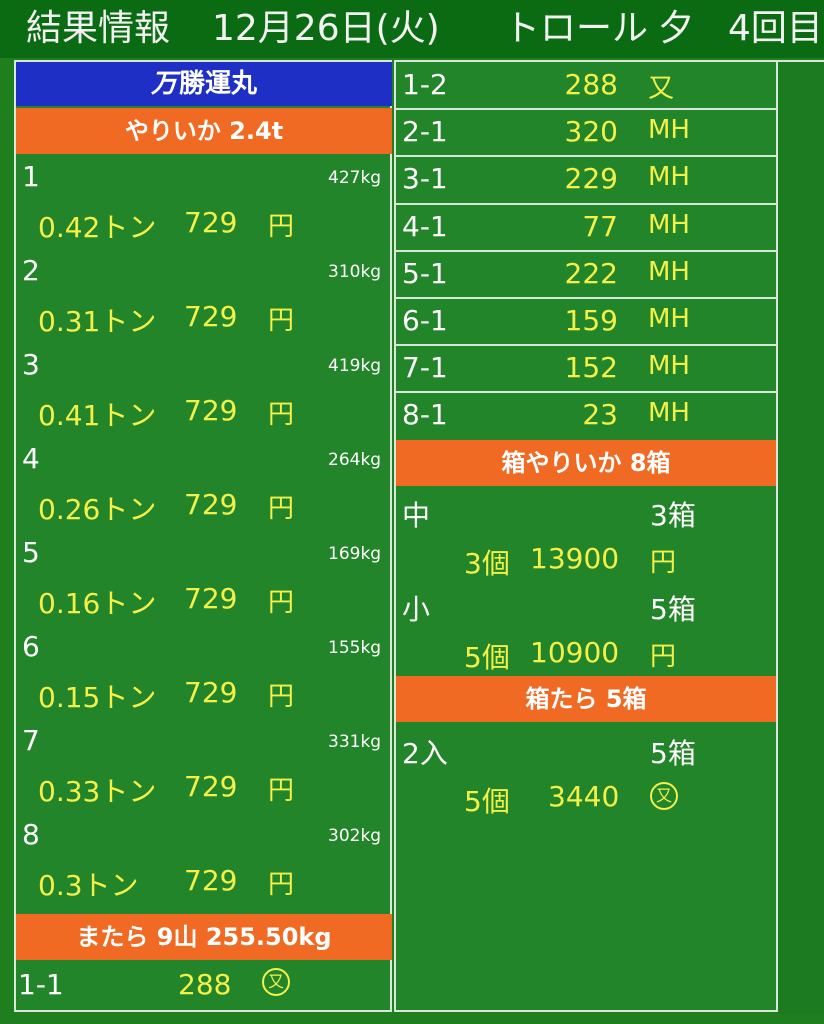 Image resolution: width=824 pixels, height=1024 pixels. I want to click on row-number: 5-1, so click(425, 273).